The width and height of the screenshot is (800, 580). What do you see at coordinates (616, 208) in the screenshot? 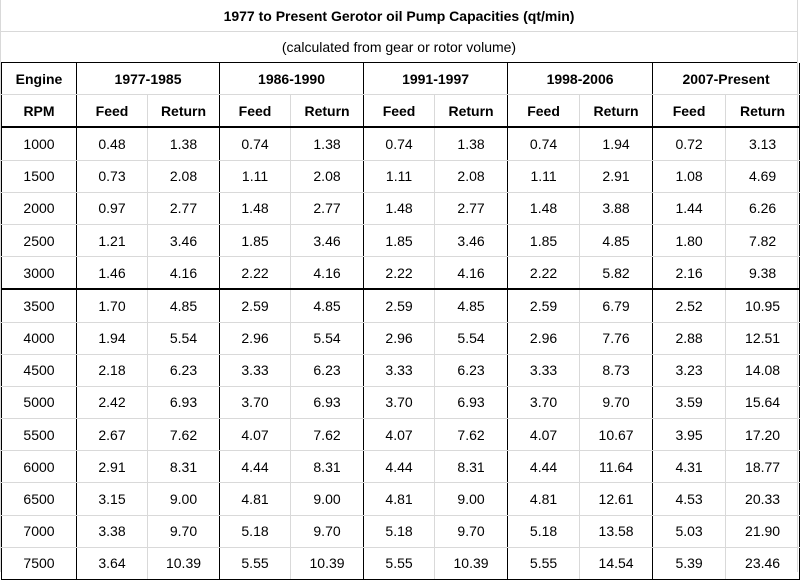
I see `return-cell: 3.88` at bounding box center [616, 208].